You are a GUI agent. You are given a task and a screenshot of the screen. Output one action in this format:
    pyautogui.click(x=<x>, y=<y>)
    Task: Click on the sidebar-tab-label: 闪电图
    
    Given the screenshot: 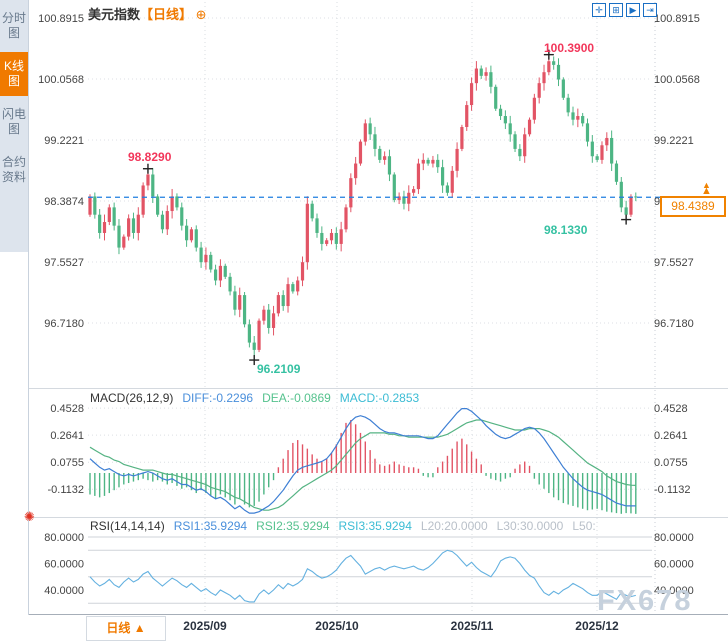 What is the action you would take?
    pyautogui.click(x=13, y=121)
    